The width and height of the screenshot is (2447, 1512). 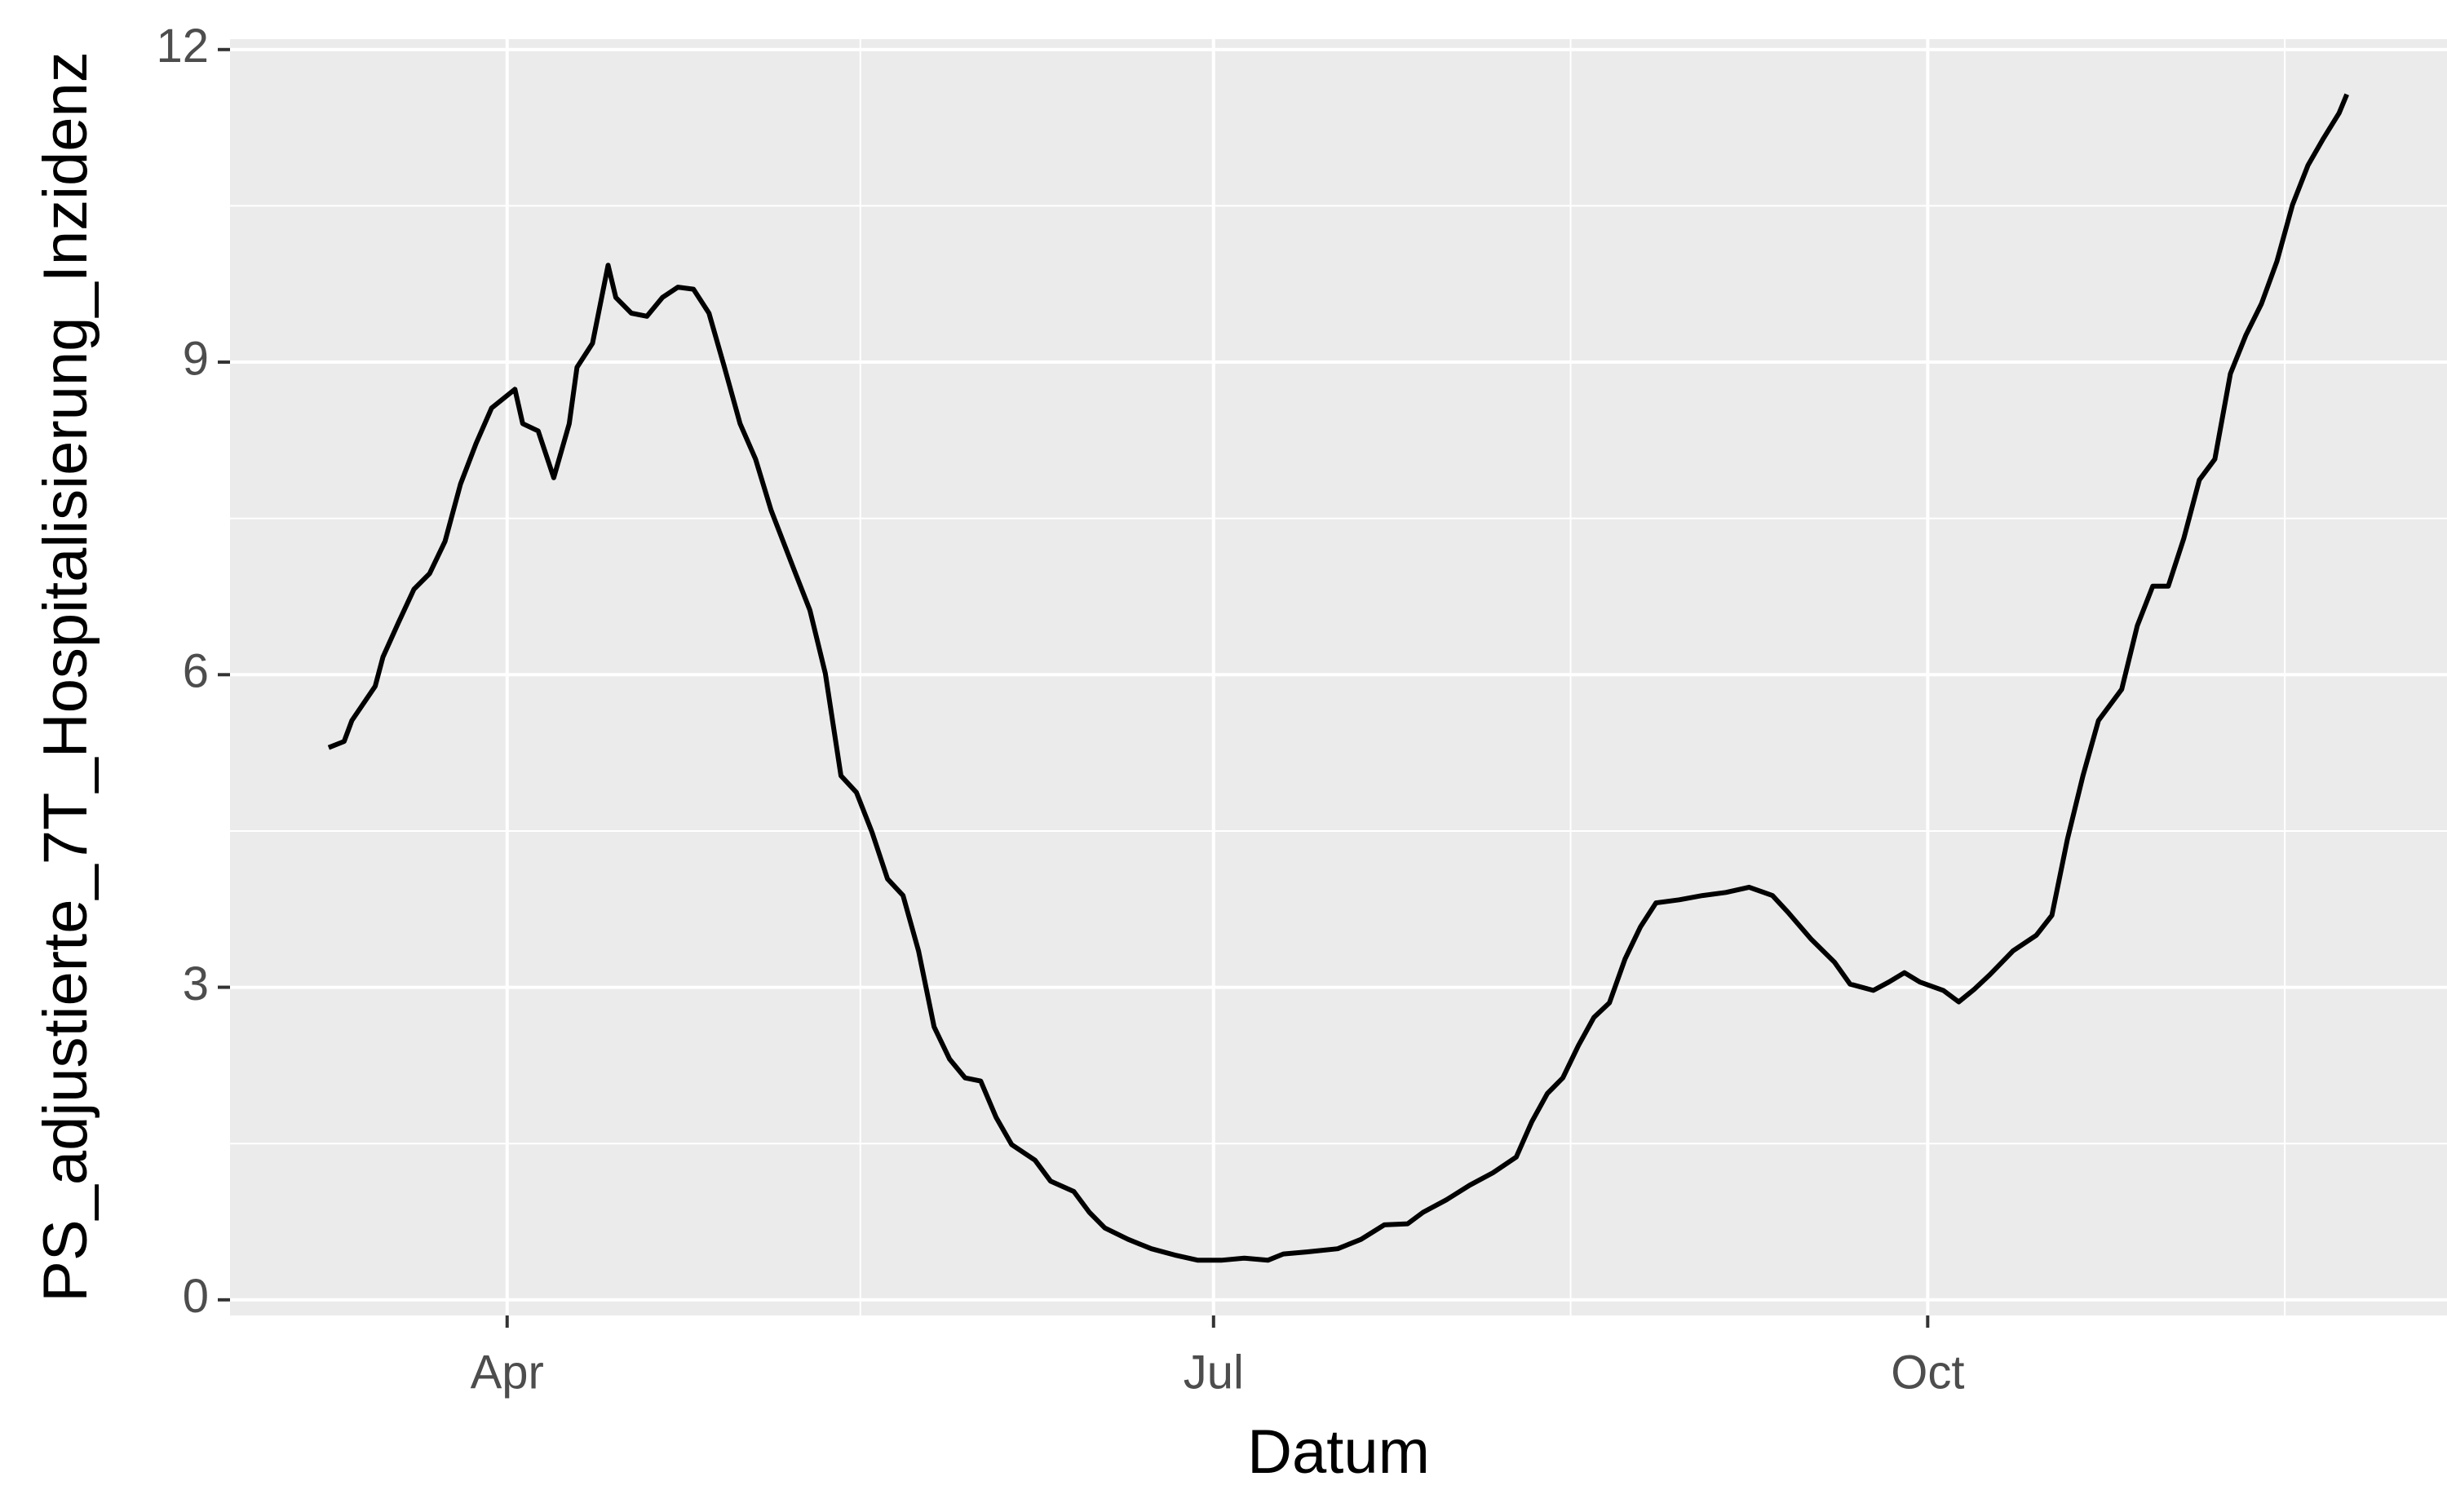 What do you see at coordinates (196, 358) in the screenshot?
I see `y-tick-label: 9` at bounding box center [196, 358].